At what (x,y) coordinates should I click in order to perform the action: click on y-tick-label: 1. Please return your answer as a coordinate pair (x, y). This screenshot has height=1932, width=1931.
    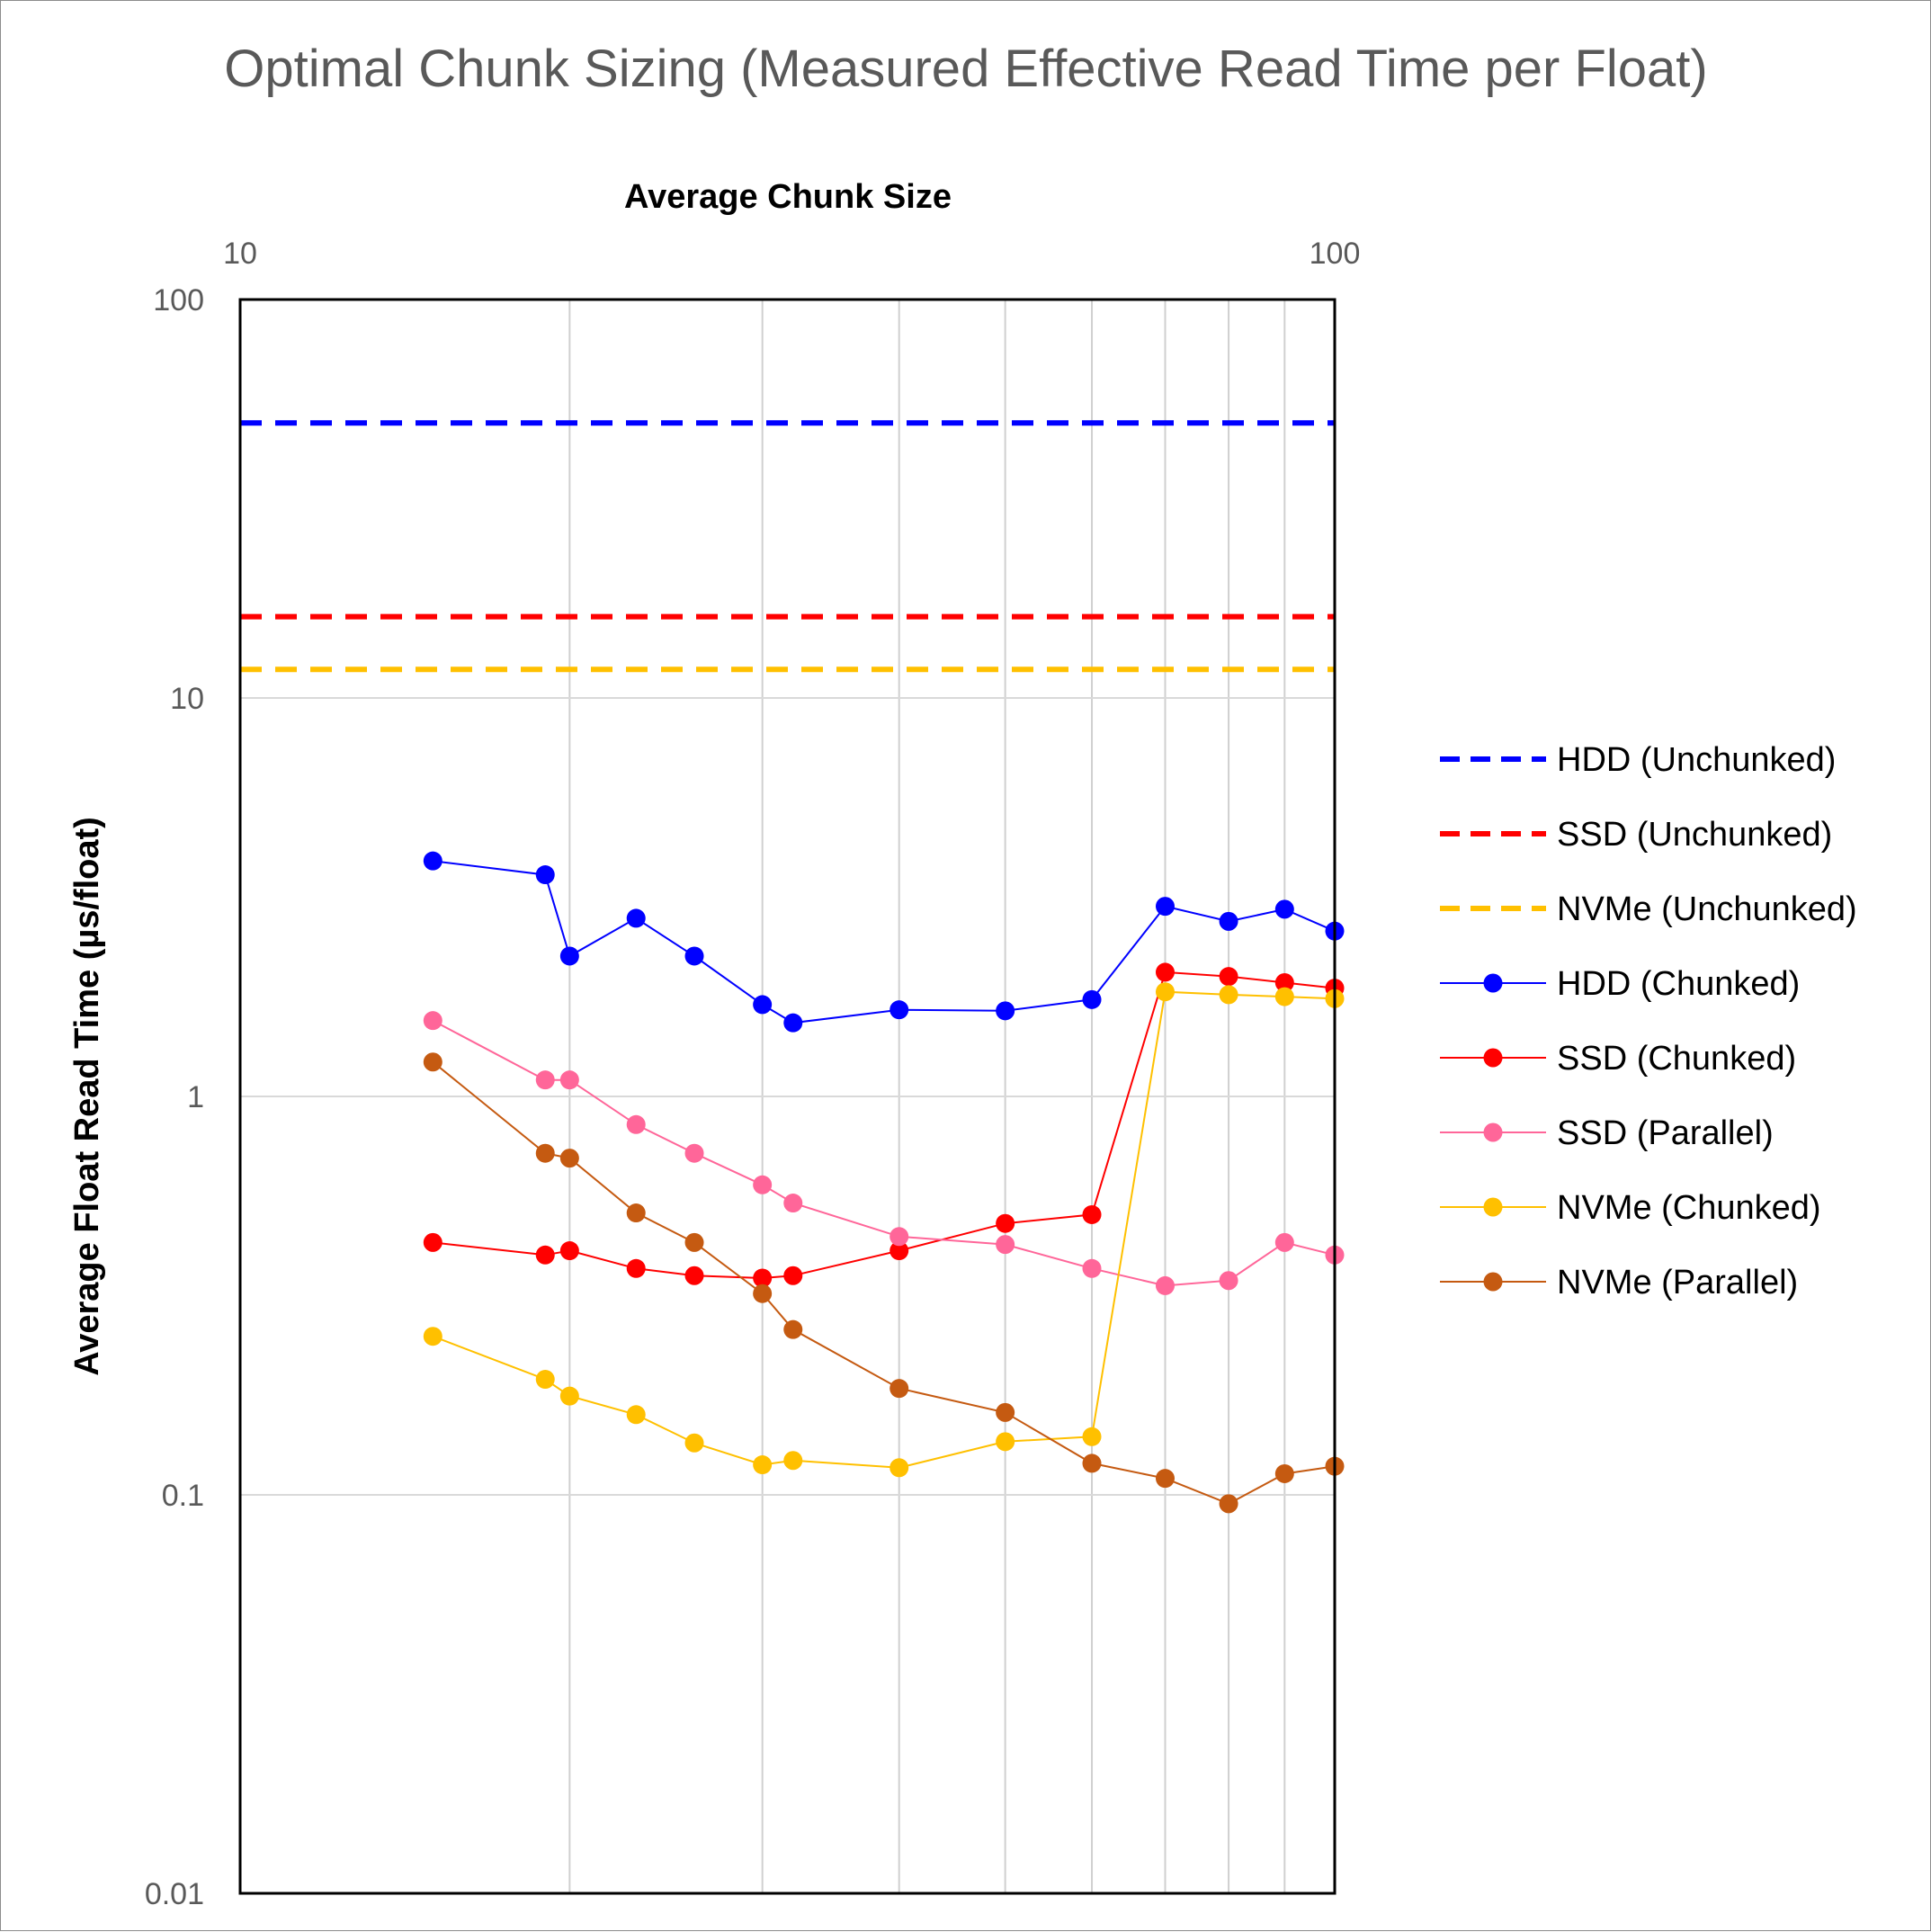
    Looking at the image, I should click on (196, 1097).